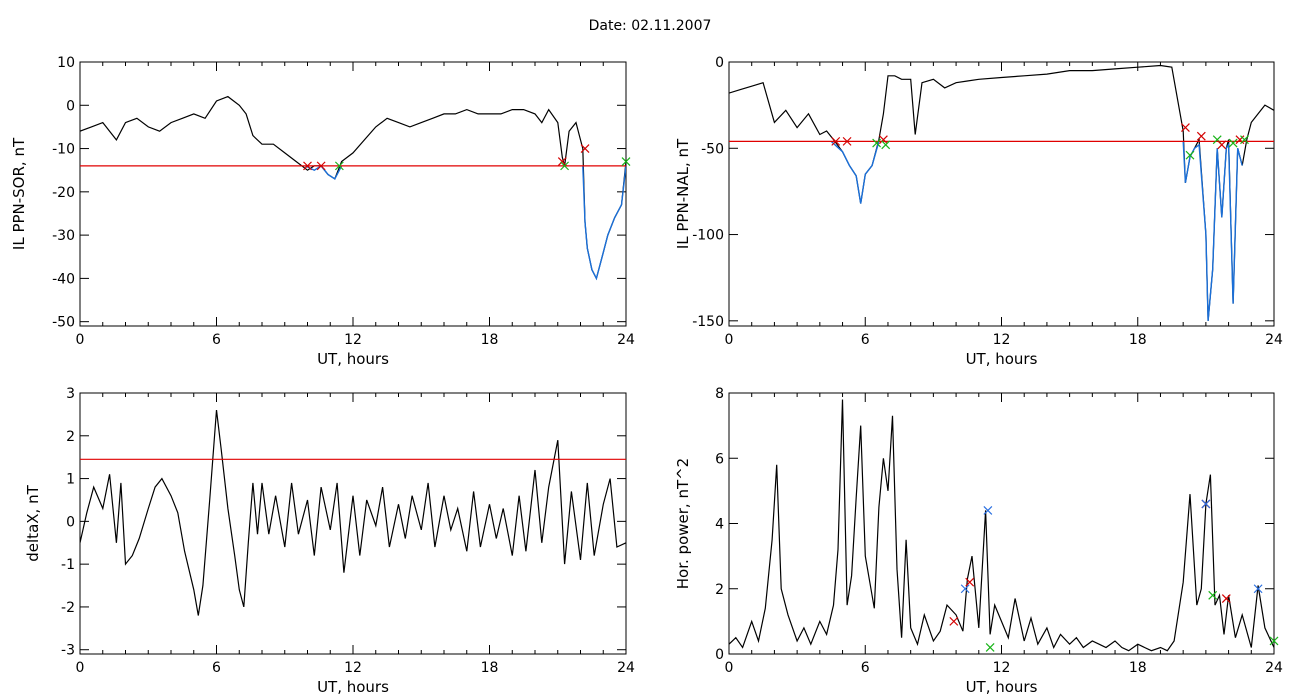 Image resolution: width=1300 pixels, height=700 pixels. Describe the element at coordinates (683, 193) in the screenshot. I see `y-axis-title: IL PPN-NAL, nT` at that location.